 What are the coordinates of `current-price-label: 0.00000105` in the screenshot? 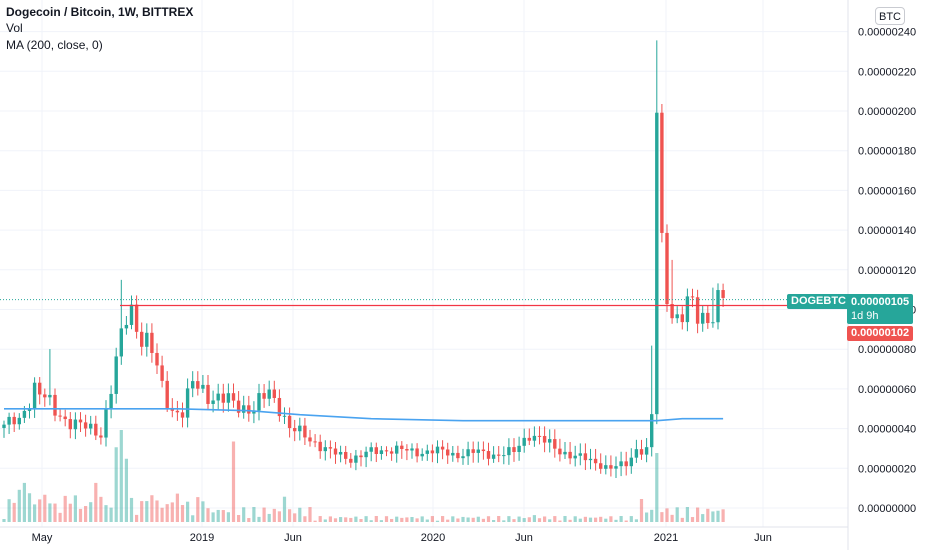 It's located at (880, 302).